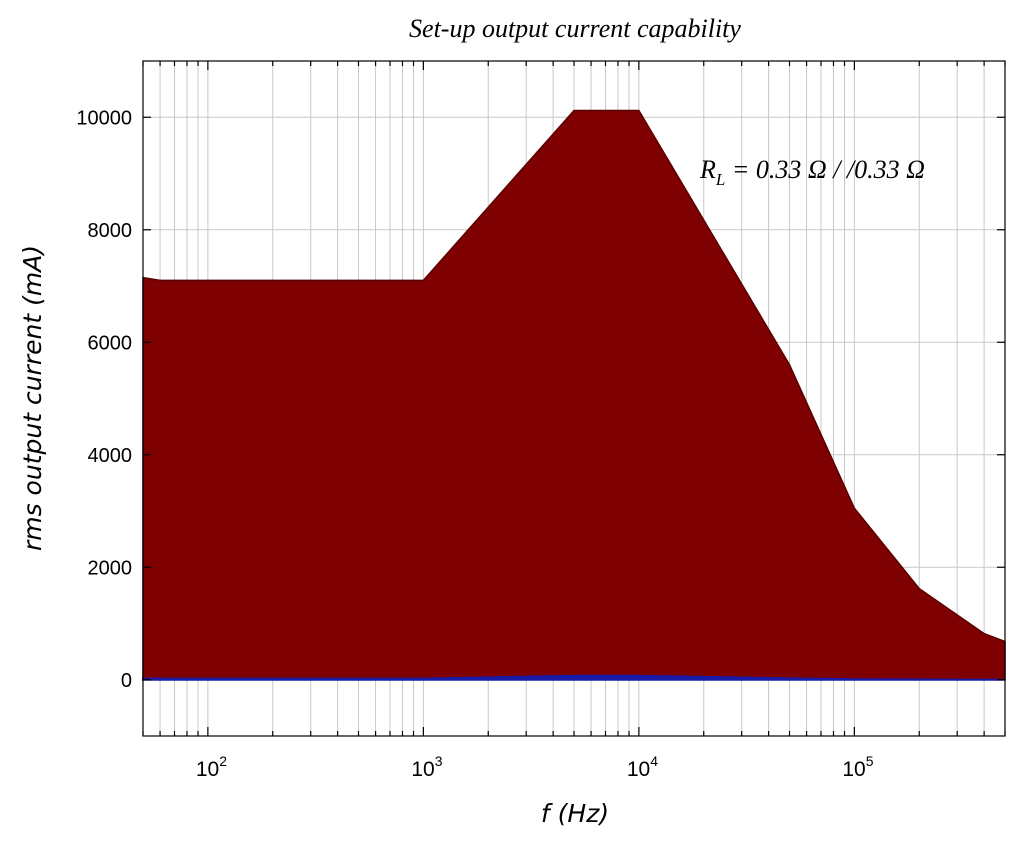 Image resolution: width=1024 pixels, height=844 pixels. Describe the element at coordinates (126, 681) in the screenshot. I see `y-tick-label: 0` at that location.